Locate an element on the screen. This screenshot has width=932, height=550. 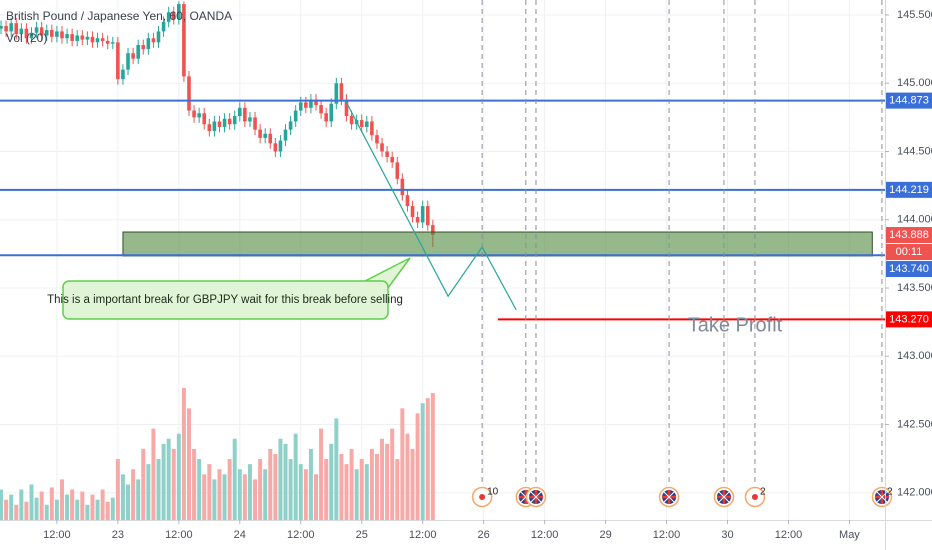
x-tick-label: 30 is located at coordinates (727, 535).